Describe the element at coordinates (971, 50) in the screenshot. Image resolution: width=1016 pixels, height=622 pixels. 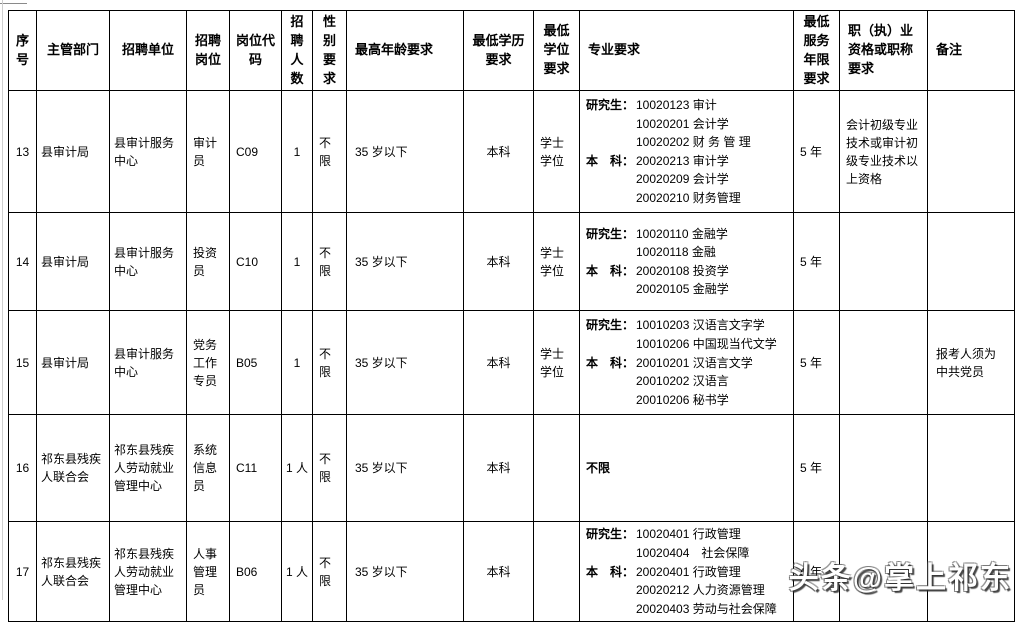
I see `col-header-remarks: 备注` at that location.